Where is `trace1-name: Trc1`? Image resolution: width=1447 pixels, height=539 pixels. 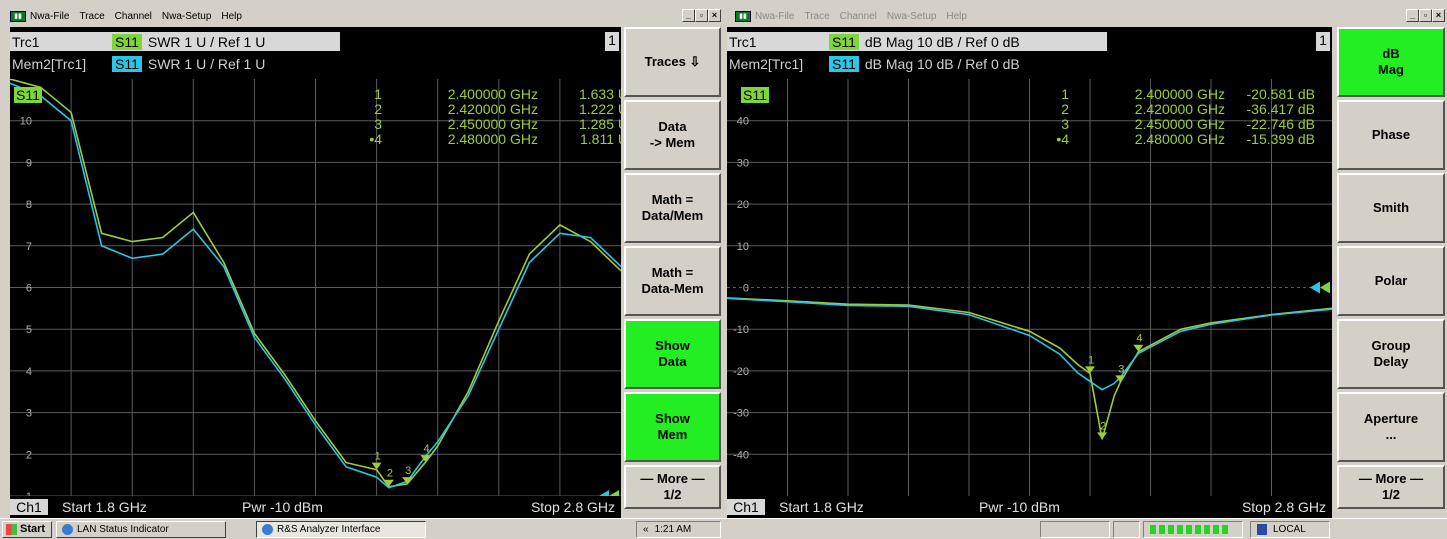 trace1-name: Trc1 is located at coordinates (743, 41).